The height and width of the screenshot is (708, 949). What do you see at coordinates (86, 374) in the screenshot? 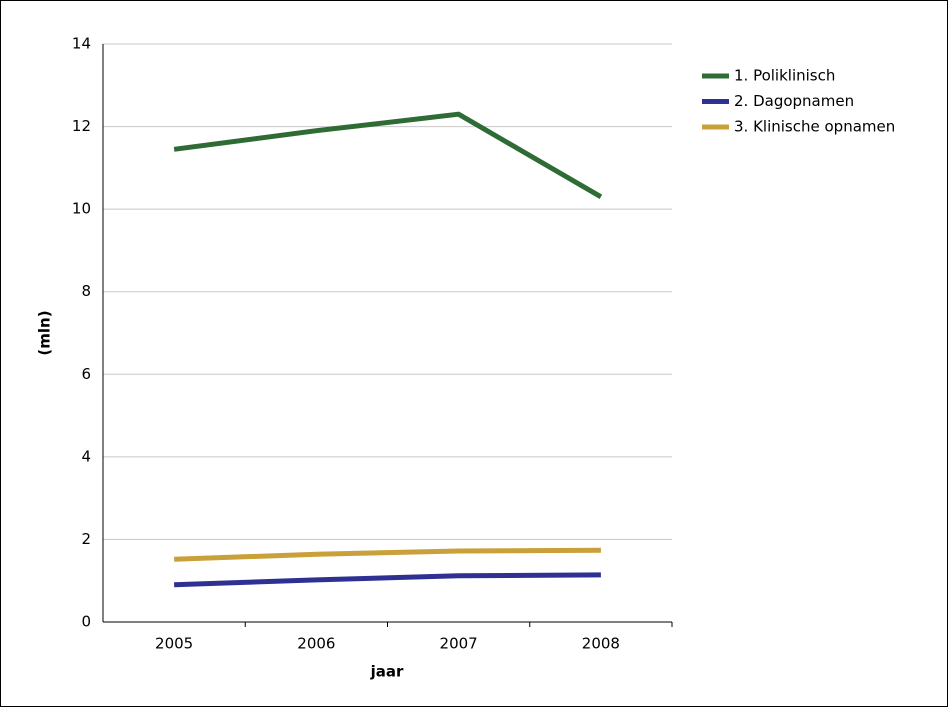
I see `y-tick-label: 6` at bounding box center [86, 374].